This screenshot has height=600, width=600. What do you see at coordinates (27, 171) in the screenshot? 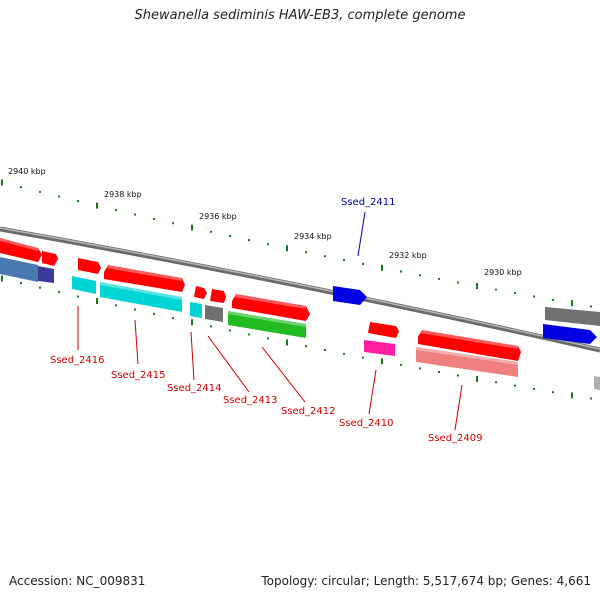
I see `scale-label: 2940 kbp` at bounding box center [27, 171].